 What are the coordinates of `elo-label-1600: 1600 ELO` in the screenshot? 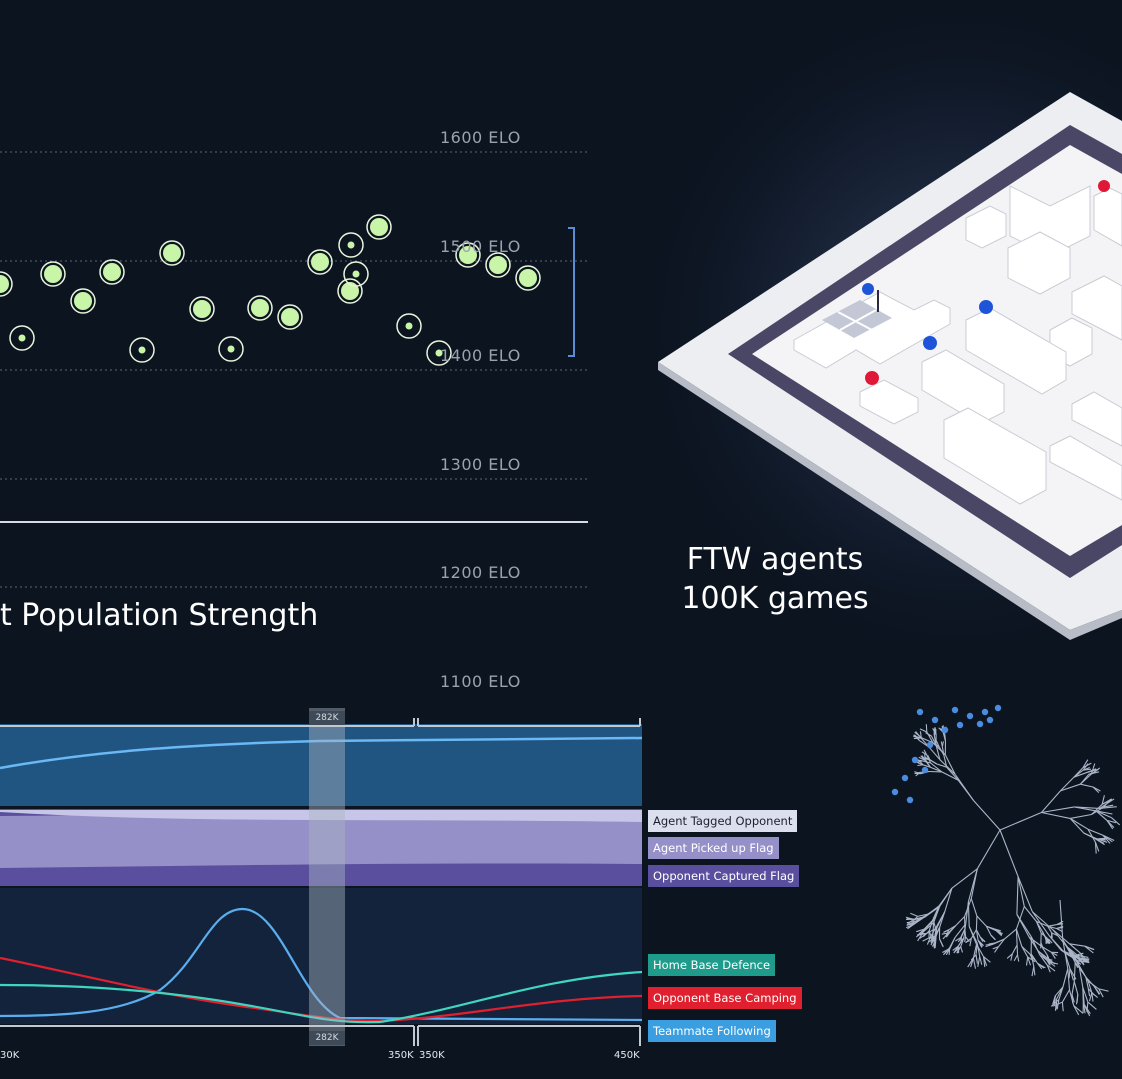 It's located at (480, 137).